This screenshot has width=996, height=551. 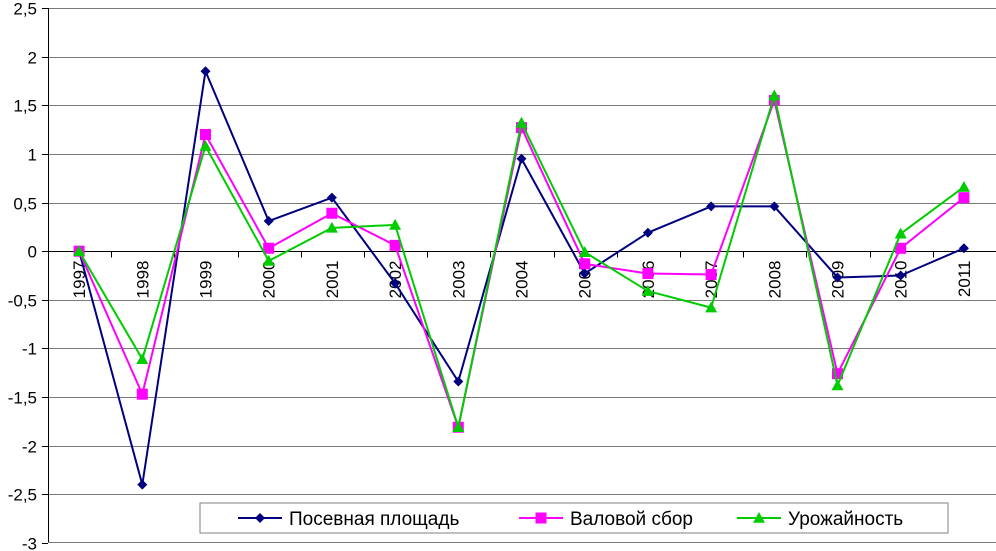 I want to click on legend-label: Посевная площадь, so click(x=374, y=519).